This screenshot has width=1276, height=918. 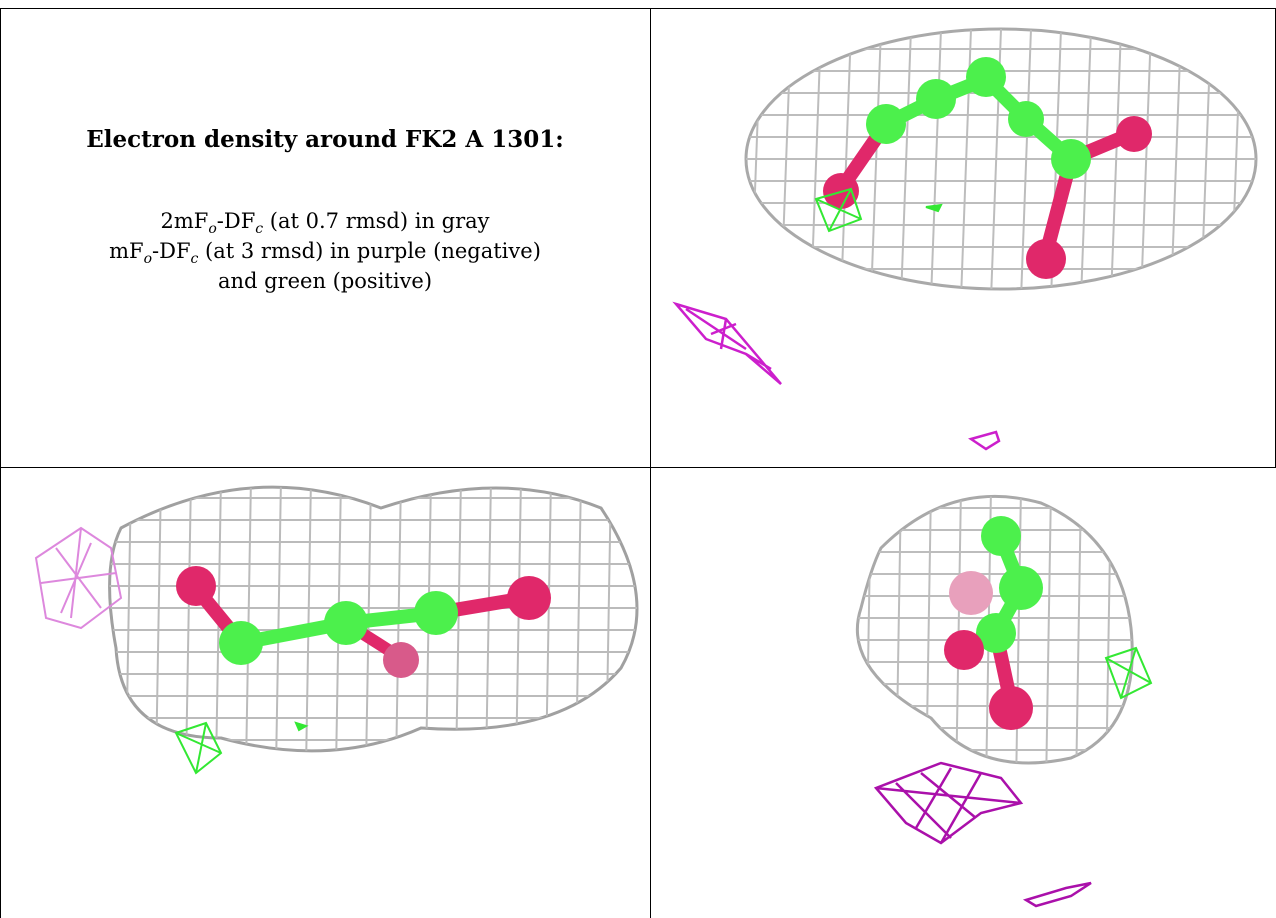 I want to click on rule-middle, so click(x=638, y=467).